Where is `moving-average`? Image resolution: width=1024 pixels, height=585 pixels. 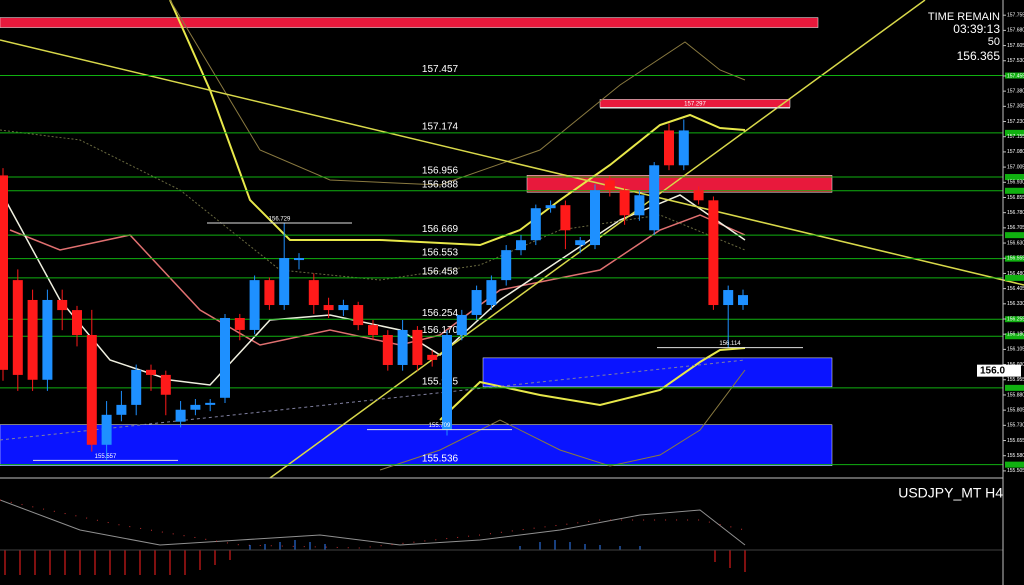
moving-average is located at coordinates (592, 384).